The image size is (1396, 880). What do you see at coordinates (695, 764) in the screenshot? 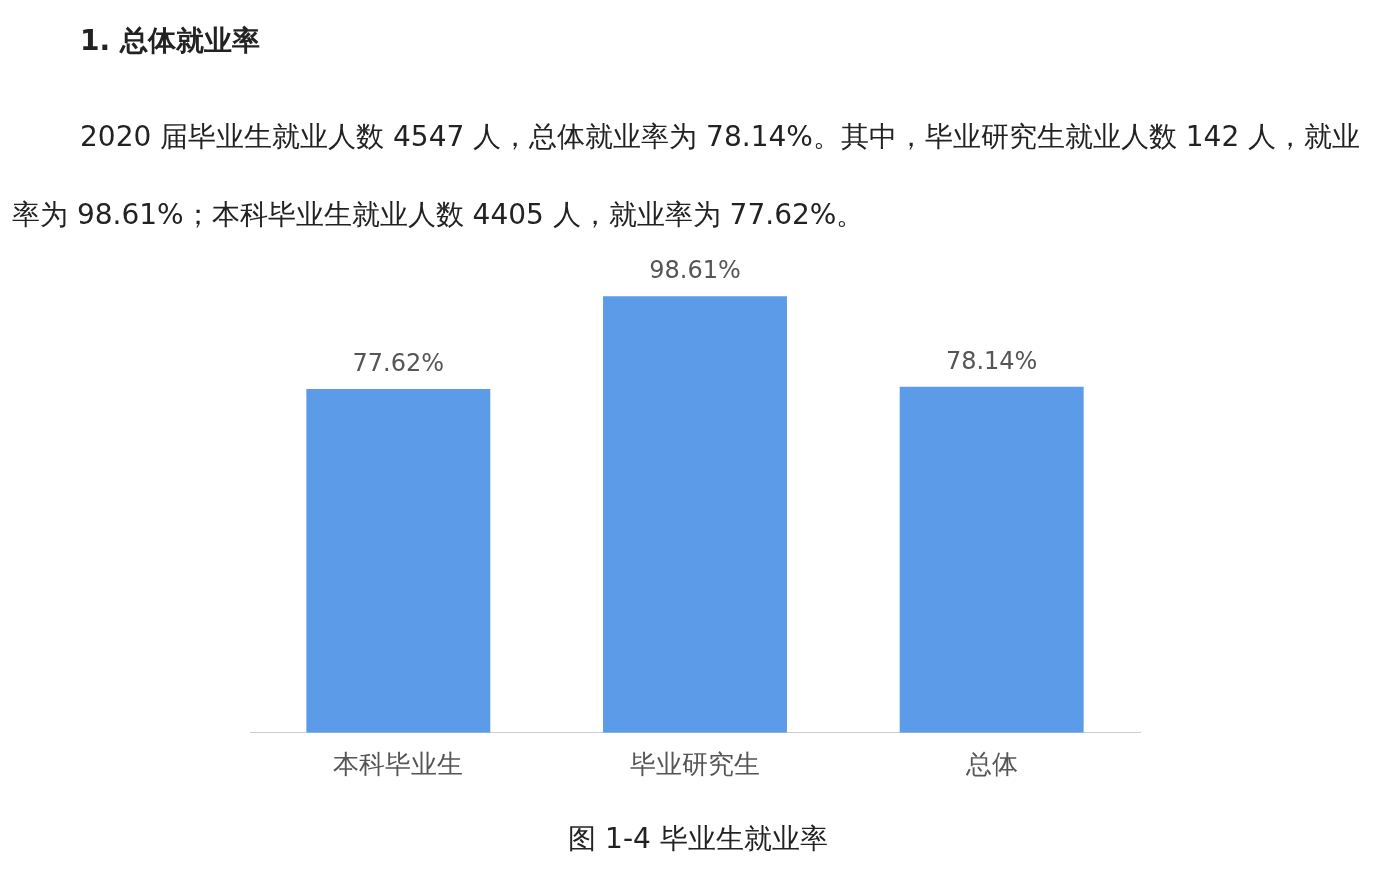
I see `x-tick-label: 毕业研究生` at bounding box center [695, 764].